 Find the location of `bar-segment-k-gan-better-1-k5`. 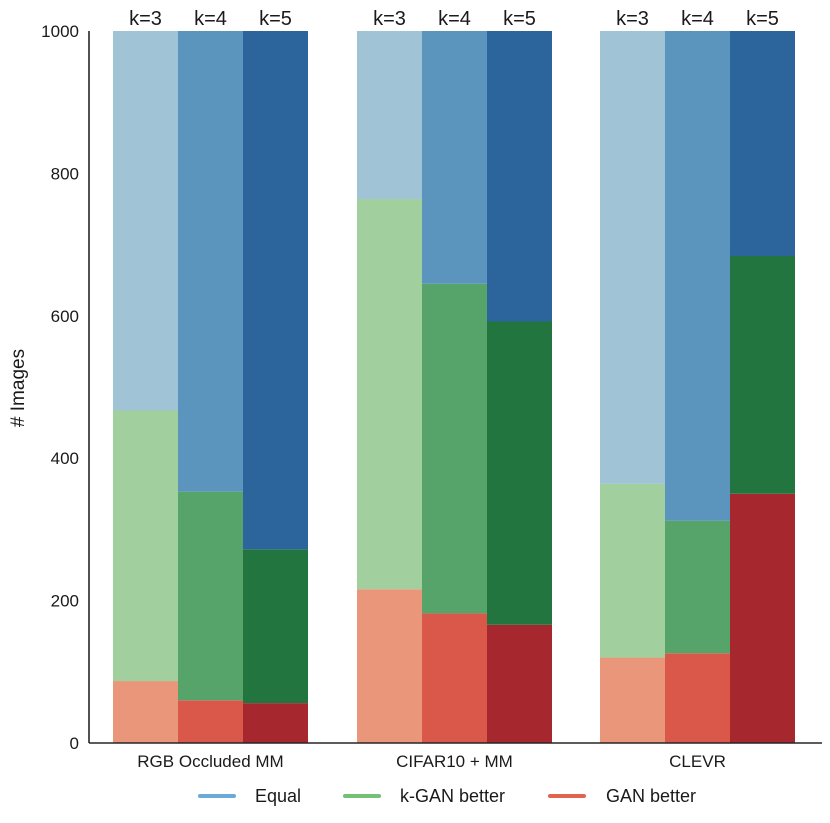

bar-segment-k-gan-better-1-k5 is located at coordinates (275, 626).